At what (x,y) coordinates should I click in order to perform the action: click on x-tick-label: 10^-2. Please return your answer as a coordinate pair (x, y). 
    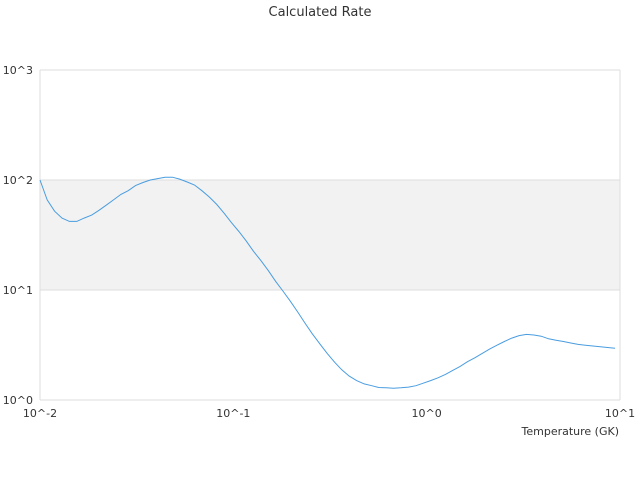
    Looking at the image, I should click on (40, 413).